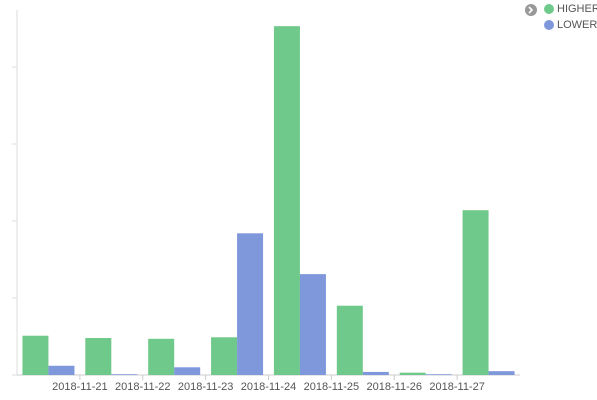 The image size is (597, 400). Describe the element at coordinates (394, 387) in the screenshot. I see `x-tick-label: 2018-11-26` at that location.